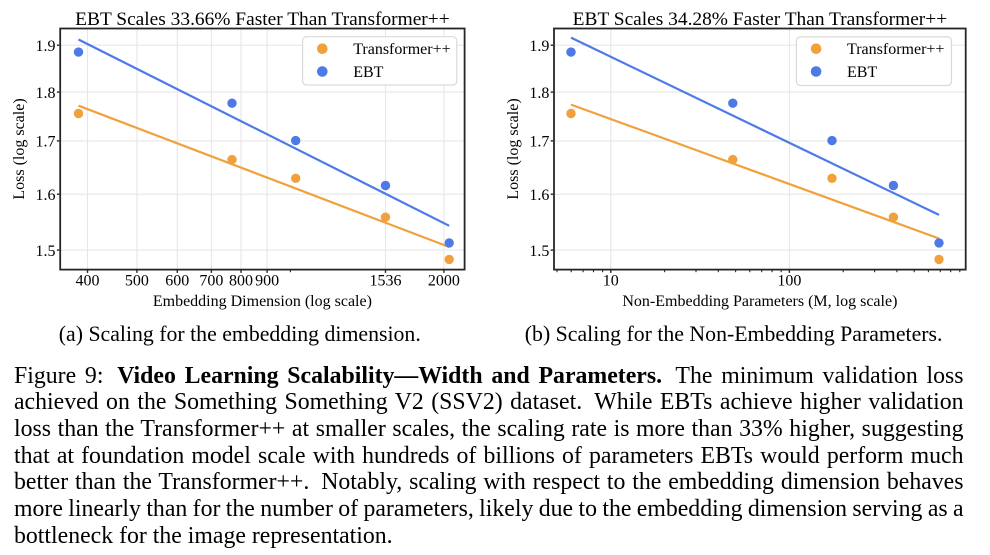 Image resolution: width=990 pixels, height=555 pixels. Describe the element at coordinates (759, 301) in the screenshot. I see `svg-text:Non-Embedding Parameters (M, l: Non-Embedding Parameters (M, log scale)` at that location.